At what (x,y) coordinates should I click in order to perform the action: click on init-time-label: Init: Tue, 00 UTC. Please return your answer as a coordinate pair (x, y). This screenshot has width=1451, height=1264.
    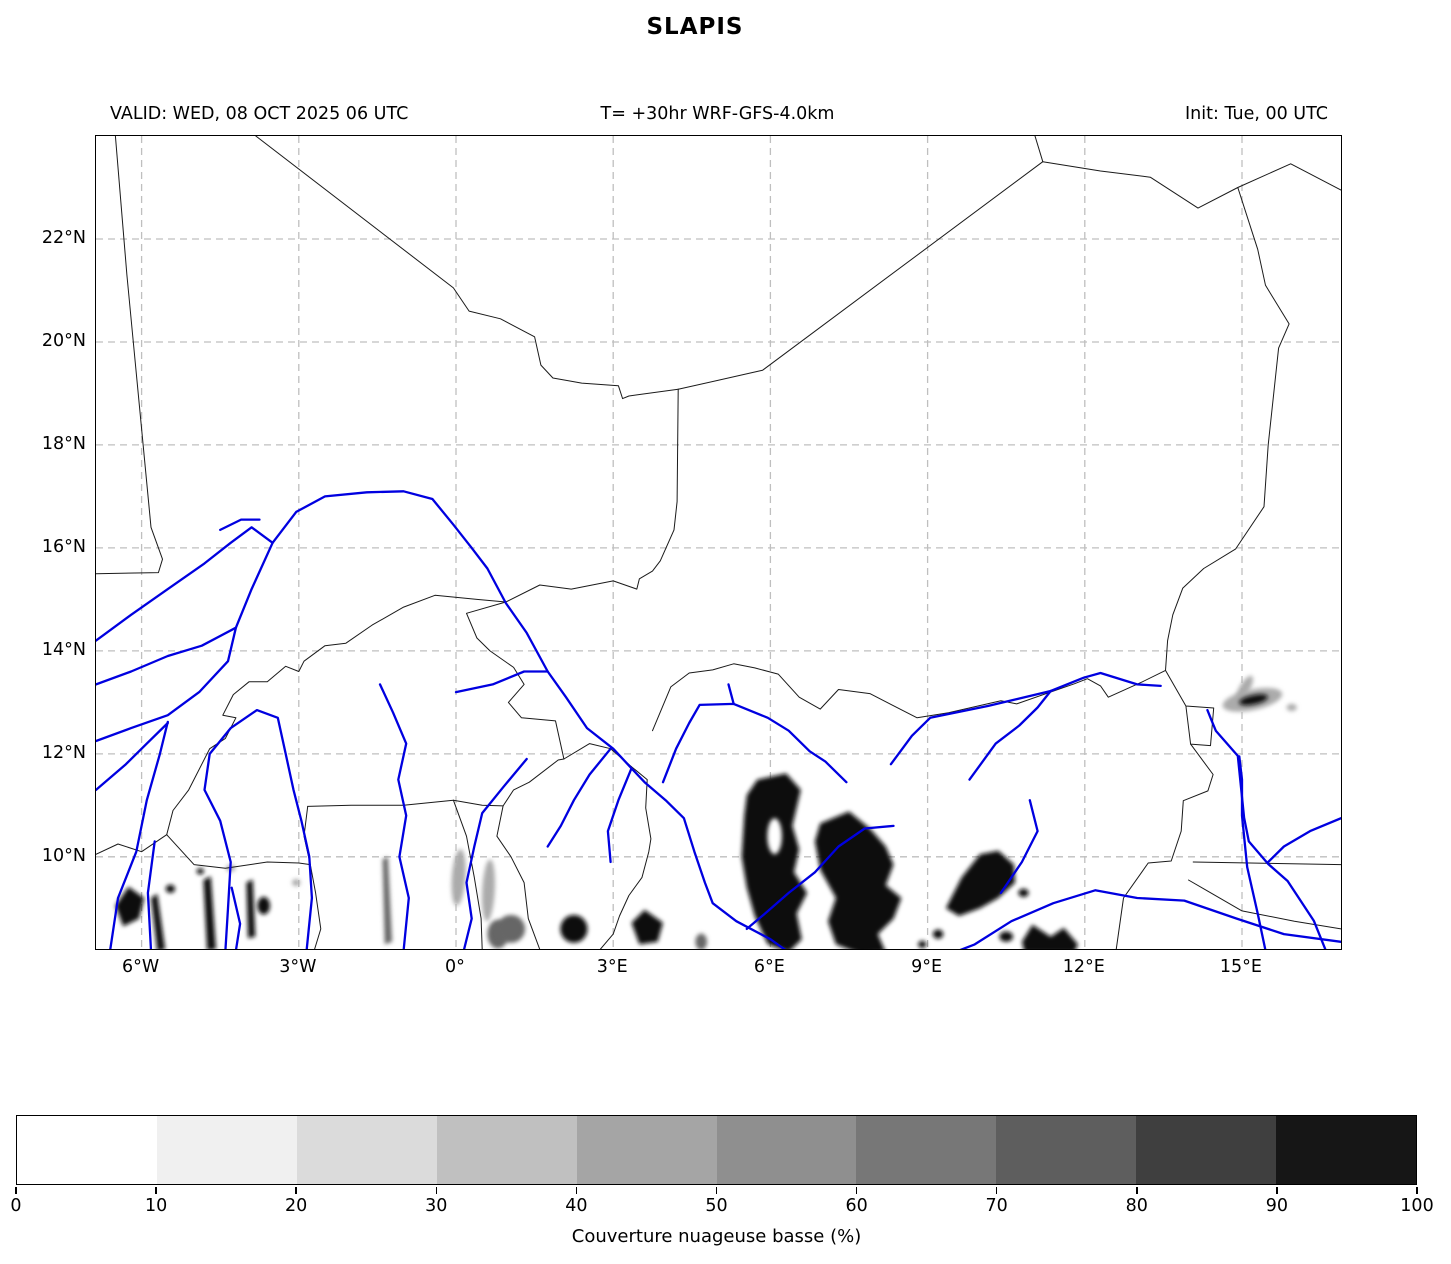
    Looking at the image, I should click on (1256, 114).